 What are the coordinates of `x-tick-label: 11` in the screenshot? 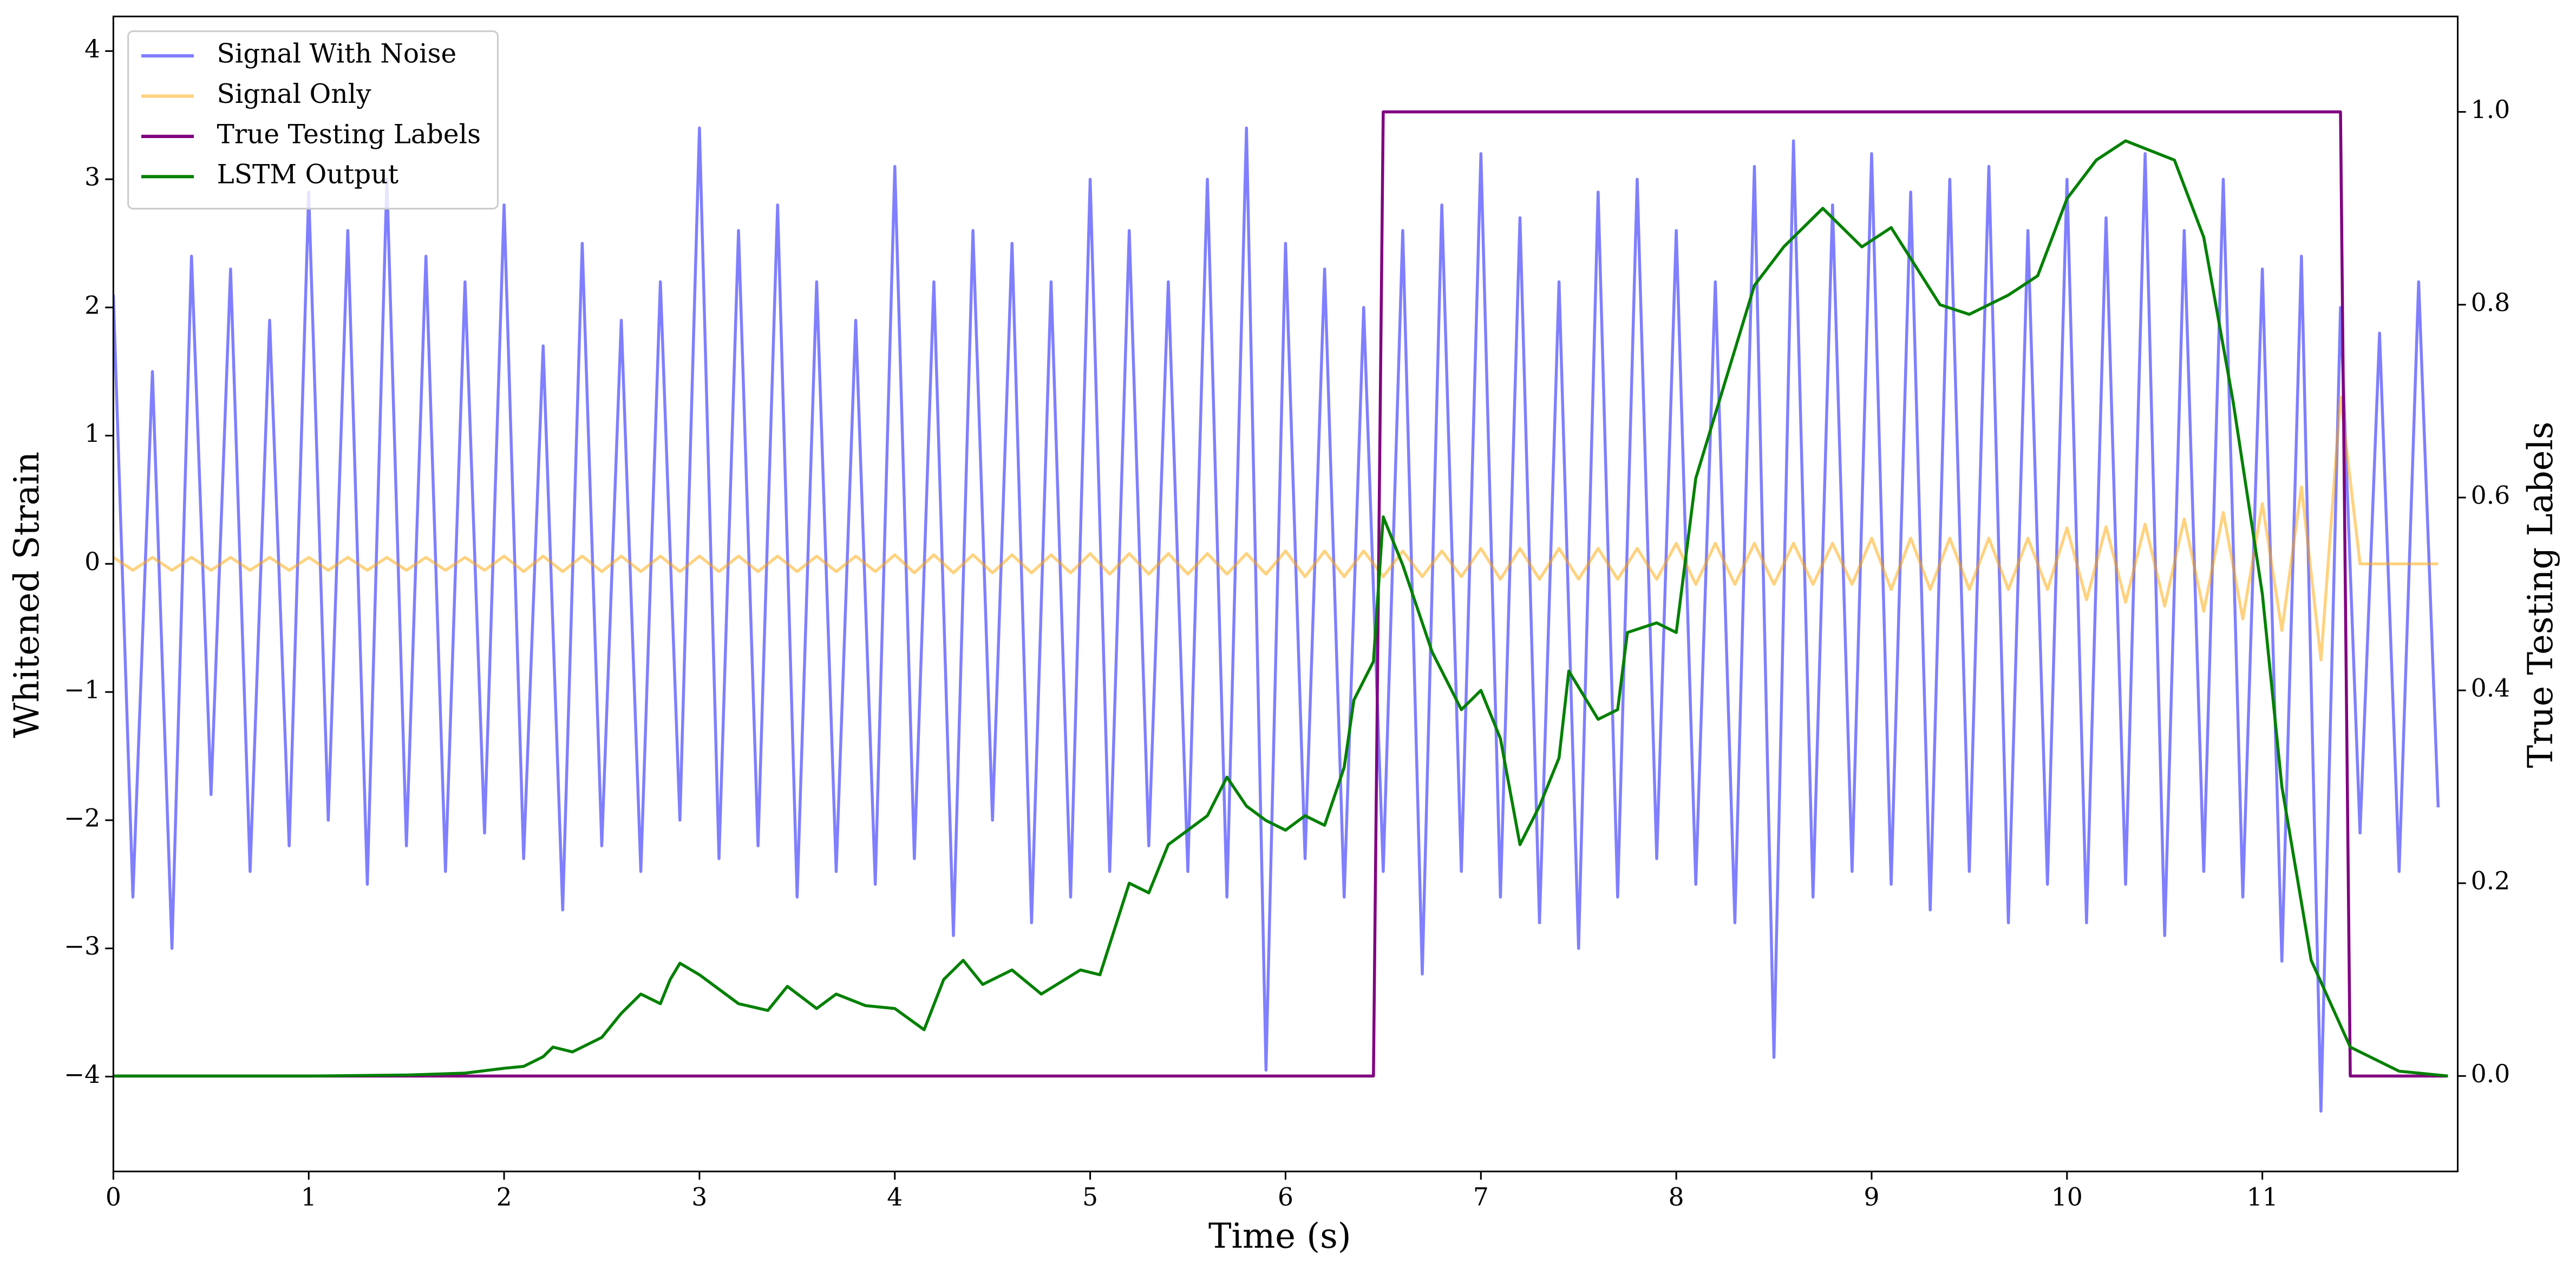 It's located at (2263, 1197).